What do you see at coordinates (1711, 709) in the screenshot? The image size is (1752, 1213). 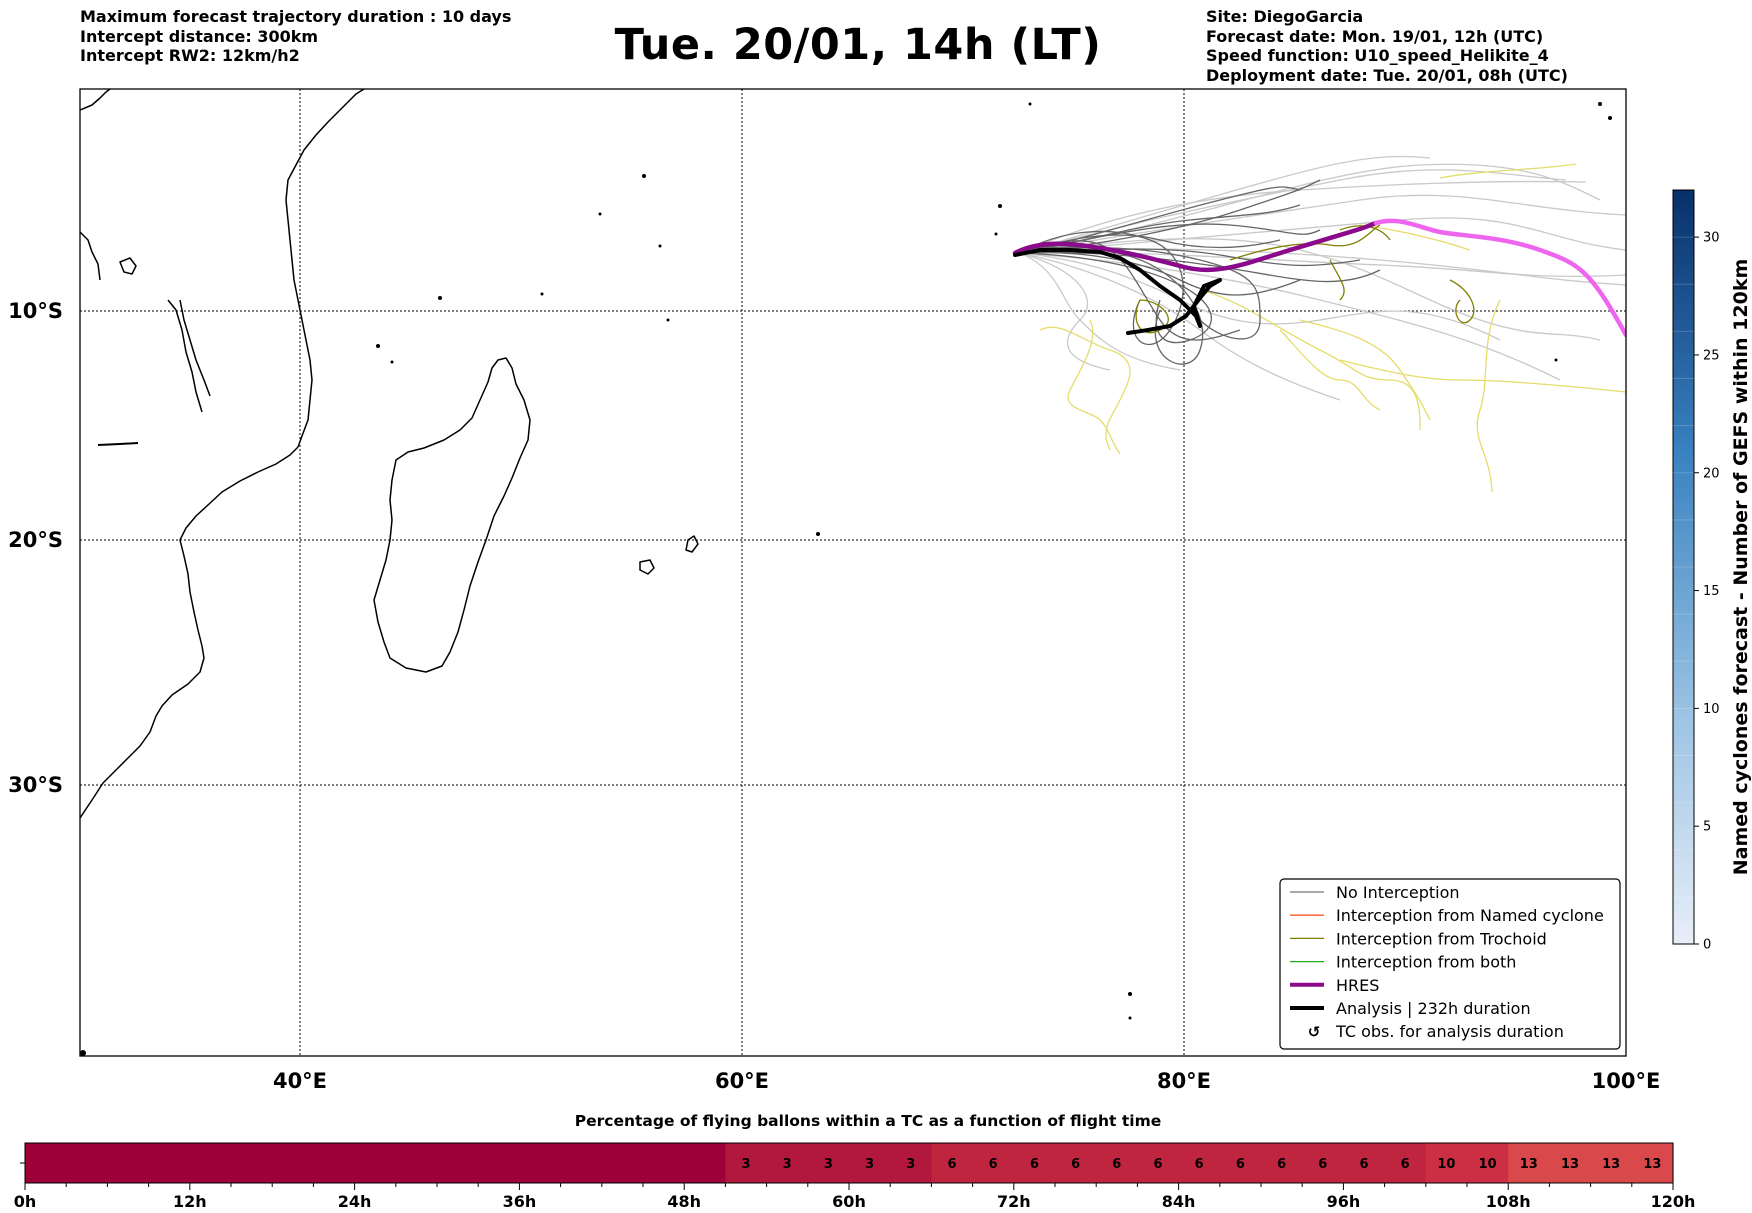 I see `colorbar-tick-label: 10` at bounding box center [1711, 709].